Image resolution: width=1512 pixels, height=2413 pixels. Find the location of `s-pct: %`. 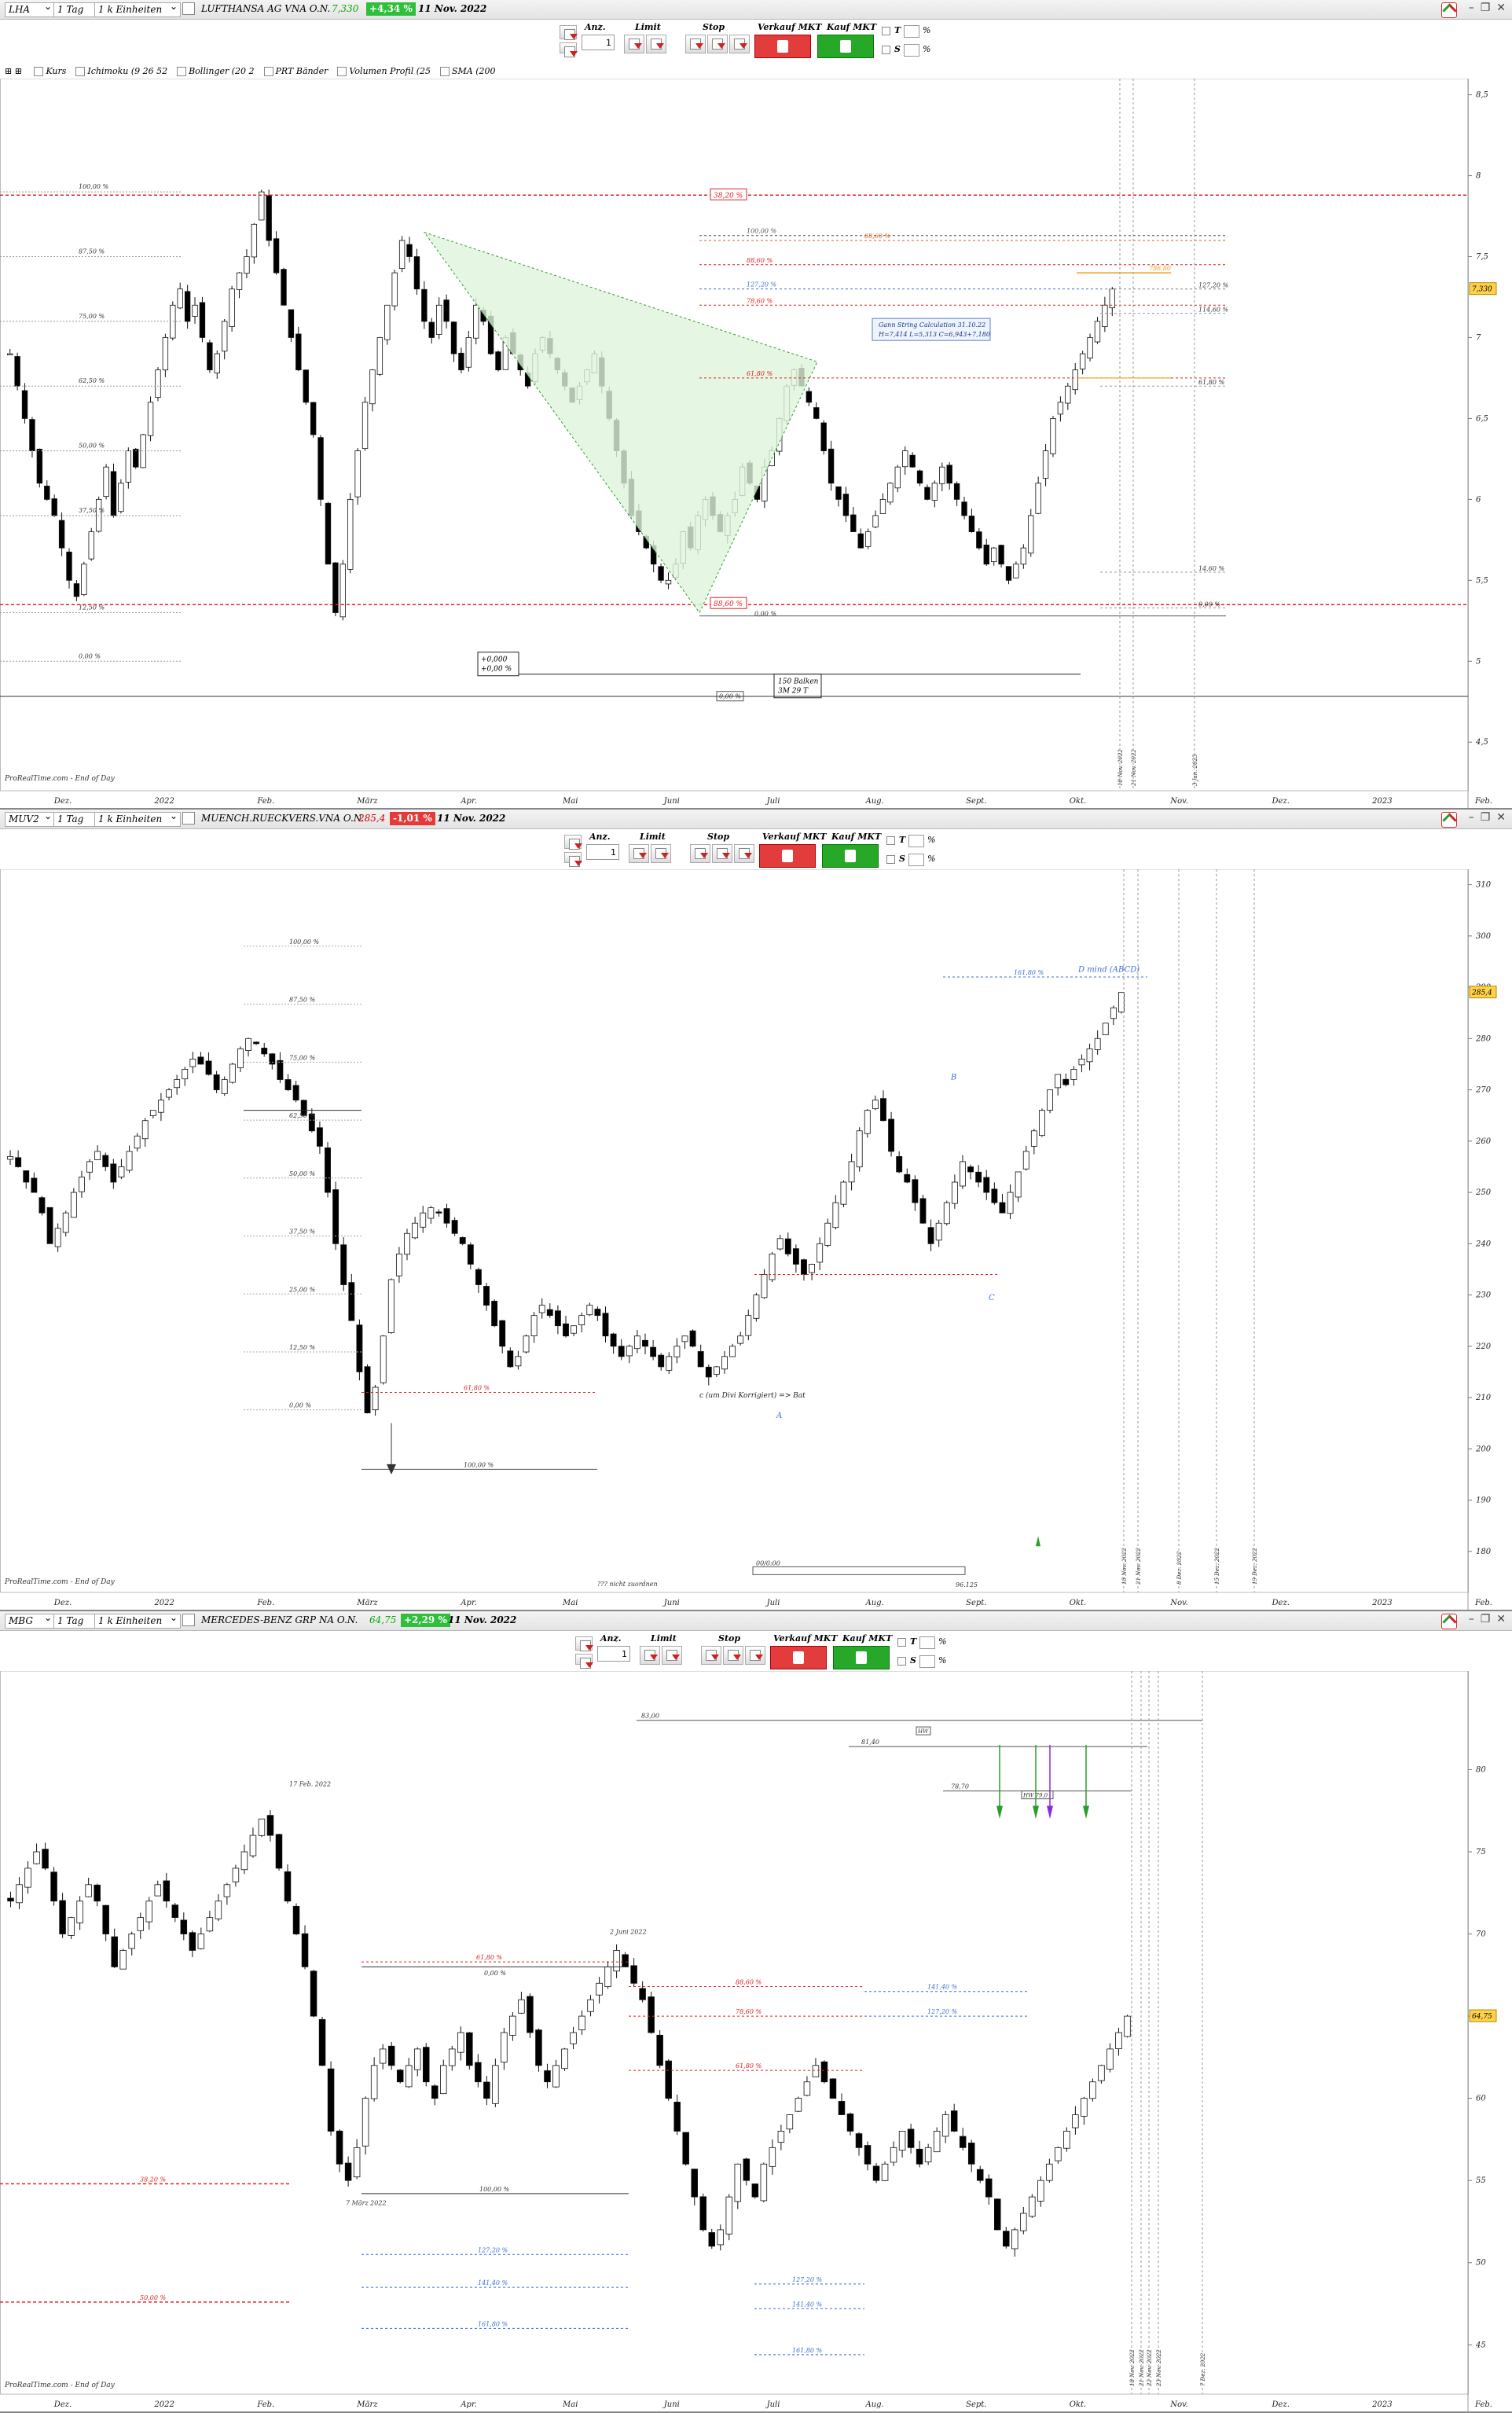

s-pct: % is located at coordinates (943, 1660).